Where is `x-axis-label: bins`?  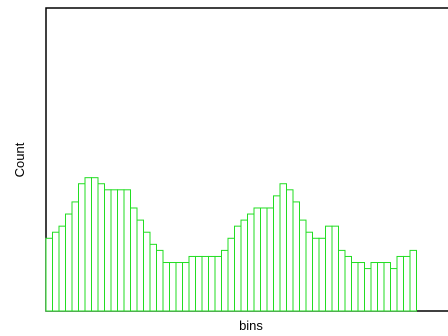 x-axis-label: bins is located at coordinates (251, 325).